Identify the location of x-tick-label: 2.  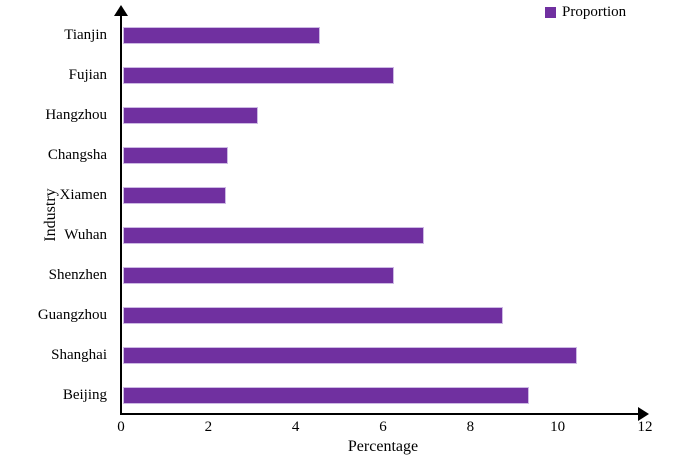
(208, 427).